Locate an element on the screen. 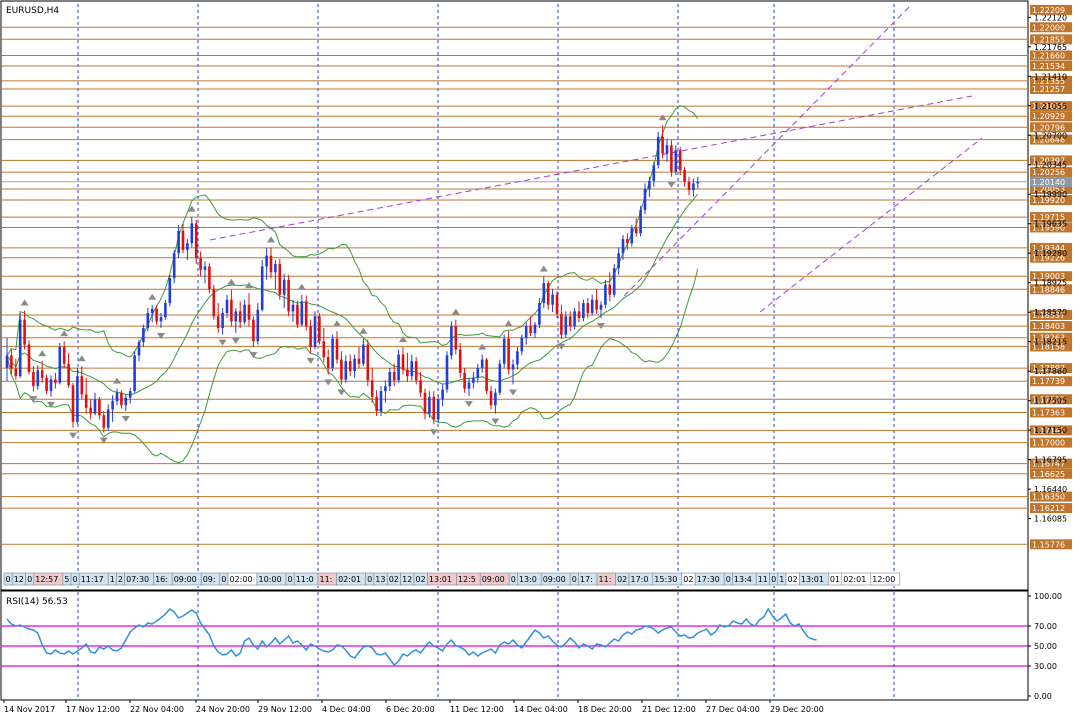 Image resolution: width=1080 pixels, height=720 pixels. top-price-tag-label: 1.22209 is located at coordinates (1048, 10).